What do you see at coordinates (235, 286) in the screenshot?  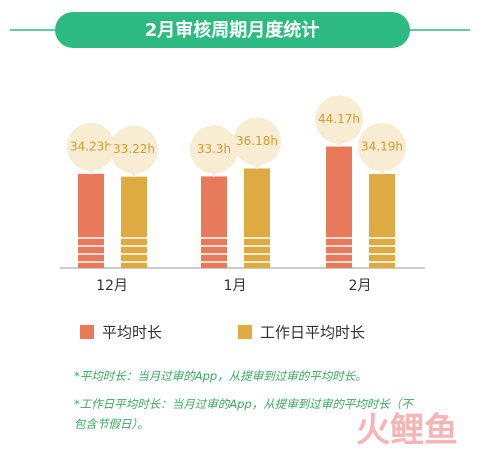 I see `x-tick-label: 1月` at bounding box center [235, 286].